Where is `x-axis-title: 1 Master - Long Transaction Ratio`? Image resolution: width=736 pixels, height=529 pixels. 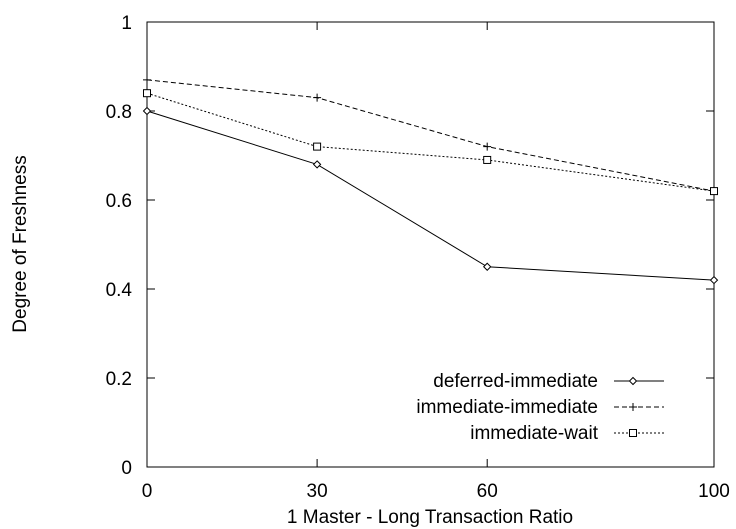
x-axis-title: 1 Master - Long Transaction Ratio is located at coordinates (430, 517).